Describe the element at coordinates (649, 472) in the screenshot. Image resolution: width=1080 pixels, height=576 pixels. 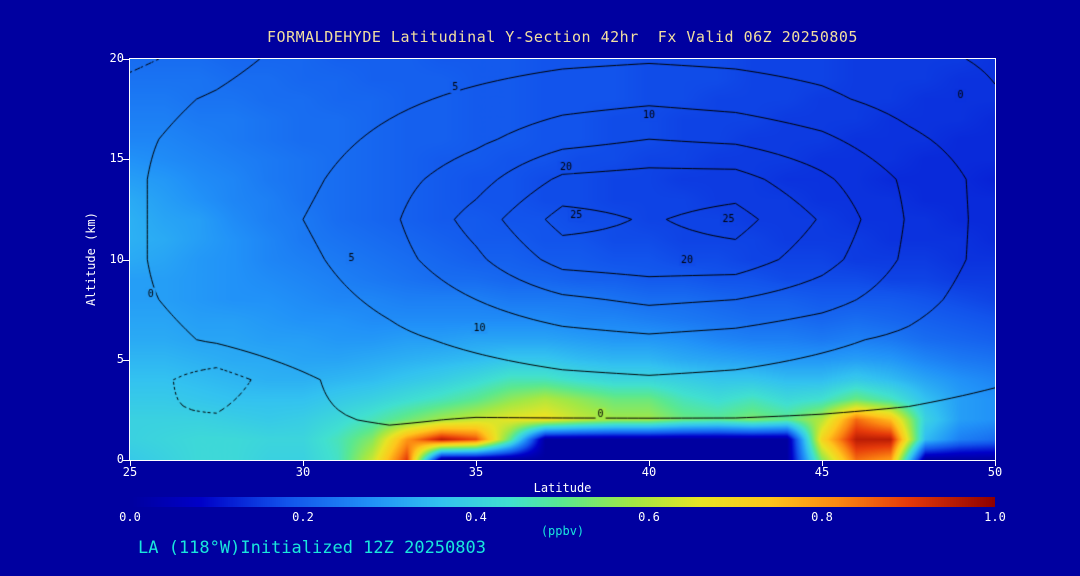
I see `x-tick-label: 40` at that location.